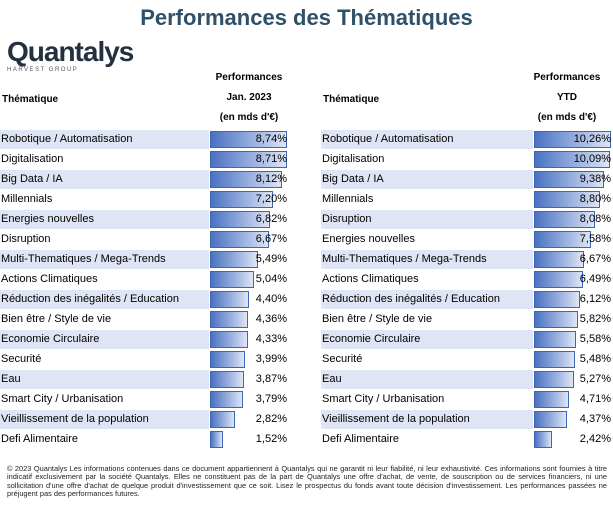  What do you see at coordinates (573, 439) in the screenshot?
I see `performance-cell: 2,42%` at bounding box center [573, 439].